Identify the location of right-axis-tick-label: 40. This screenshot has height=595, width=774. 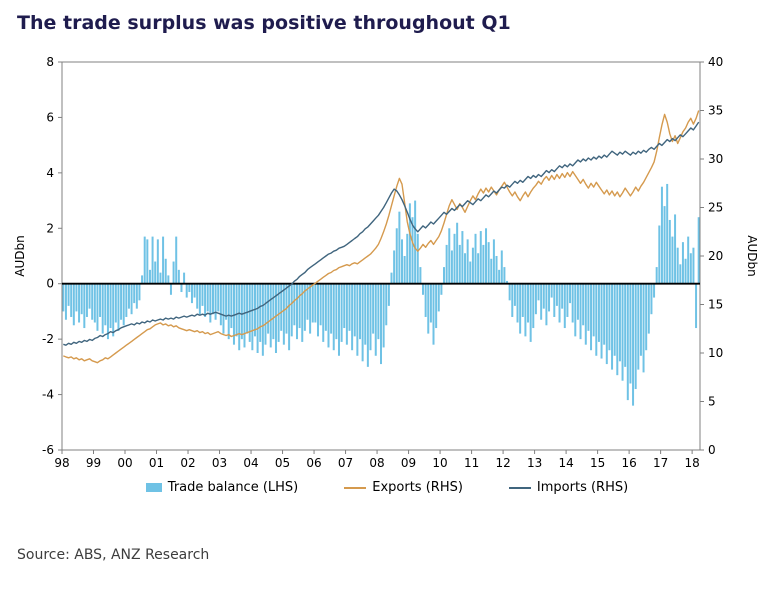
(715, 62).